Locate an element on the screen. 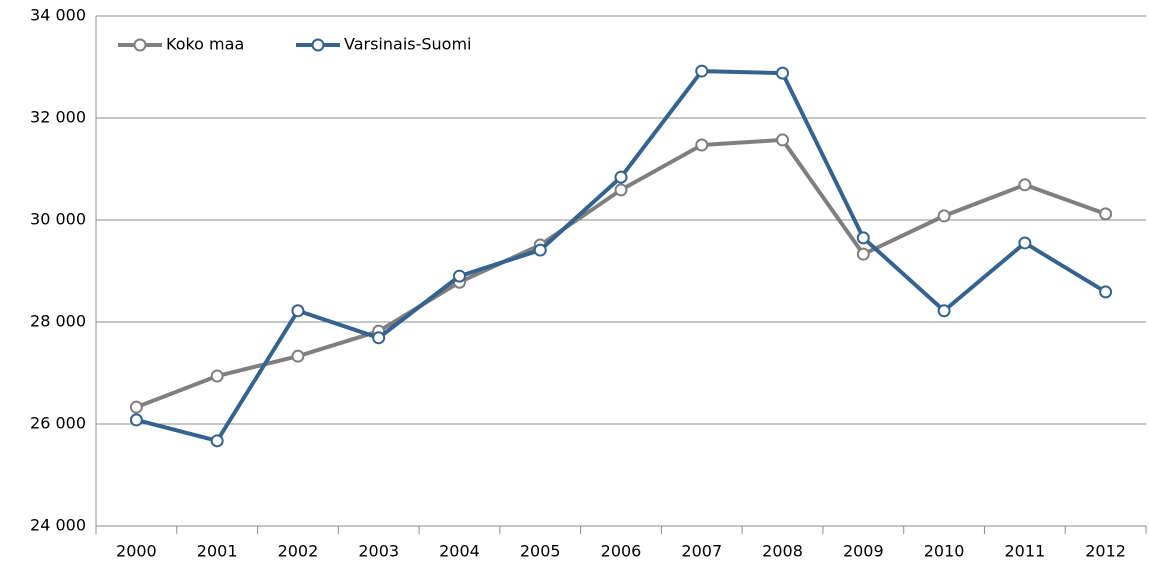  y-tick-label: 26 000 is located at coordinates (58, 423).